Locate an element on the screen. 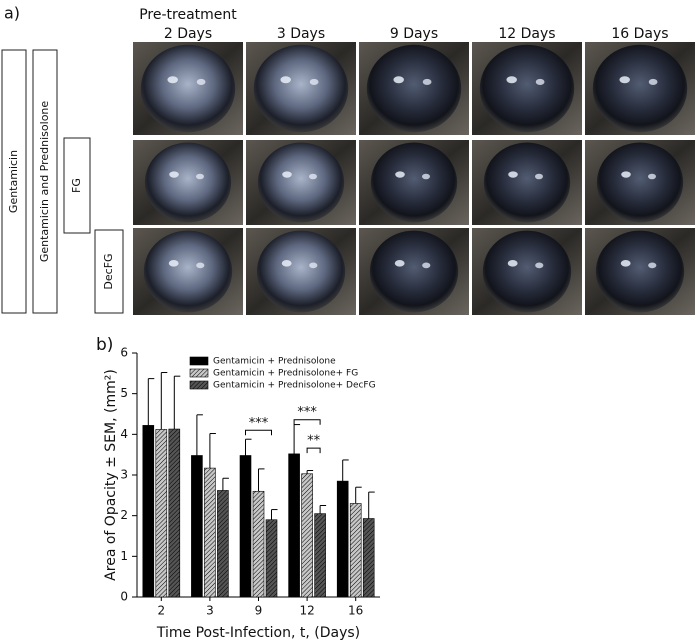  row-label: DecFG is located at coordinates (108, 271).